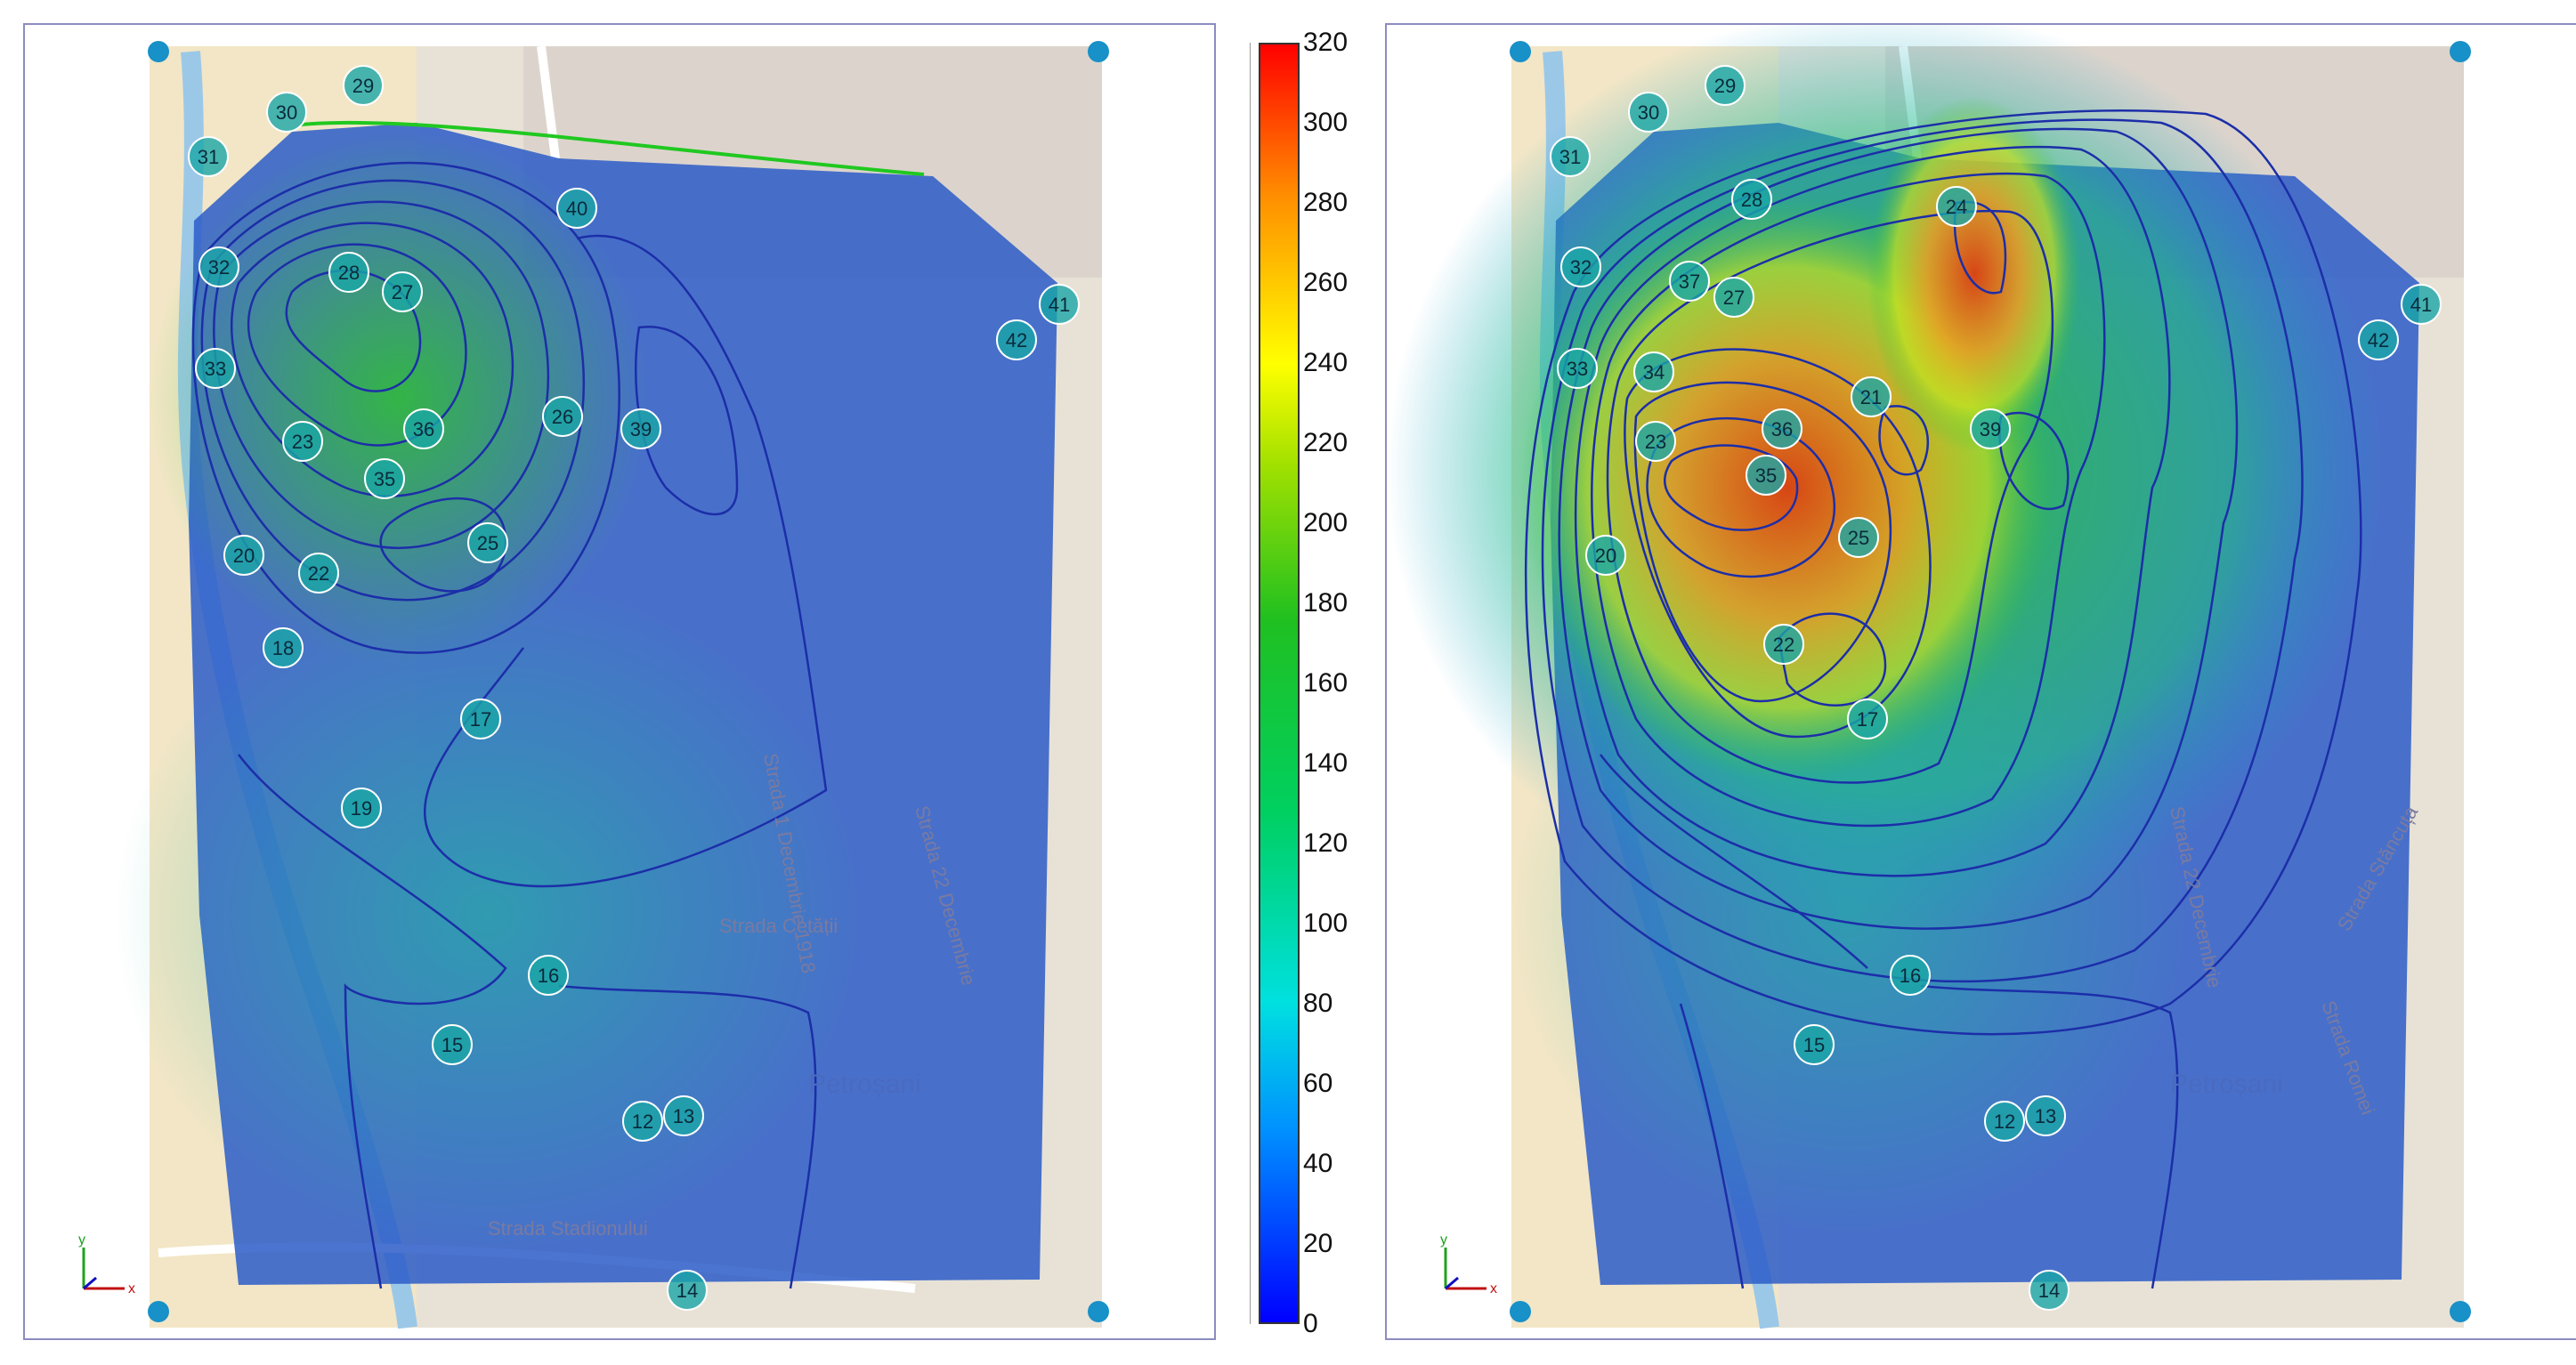 The width and height of the screenshot is (2576, 1365). I want to click on station-marker-18: 18, so click(284, 647).